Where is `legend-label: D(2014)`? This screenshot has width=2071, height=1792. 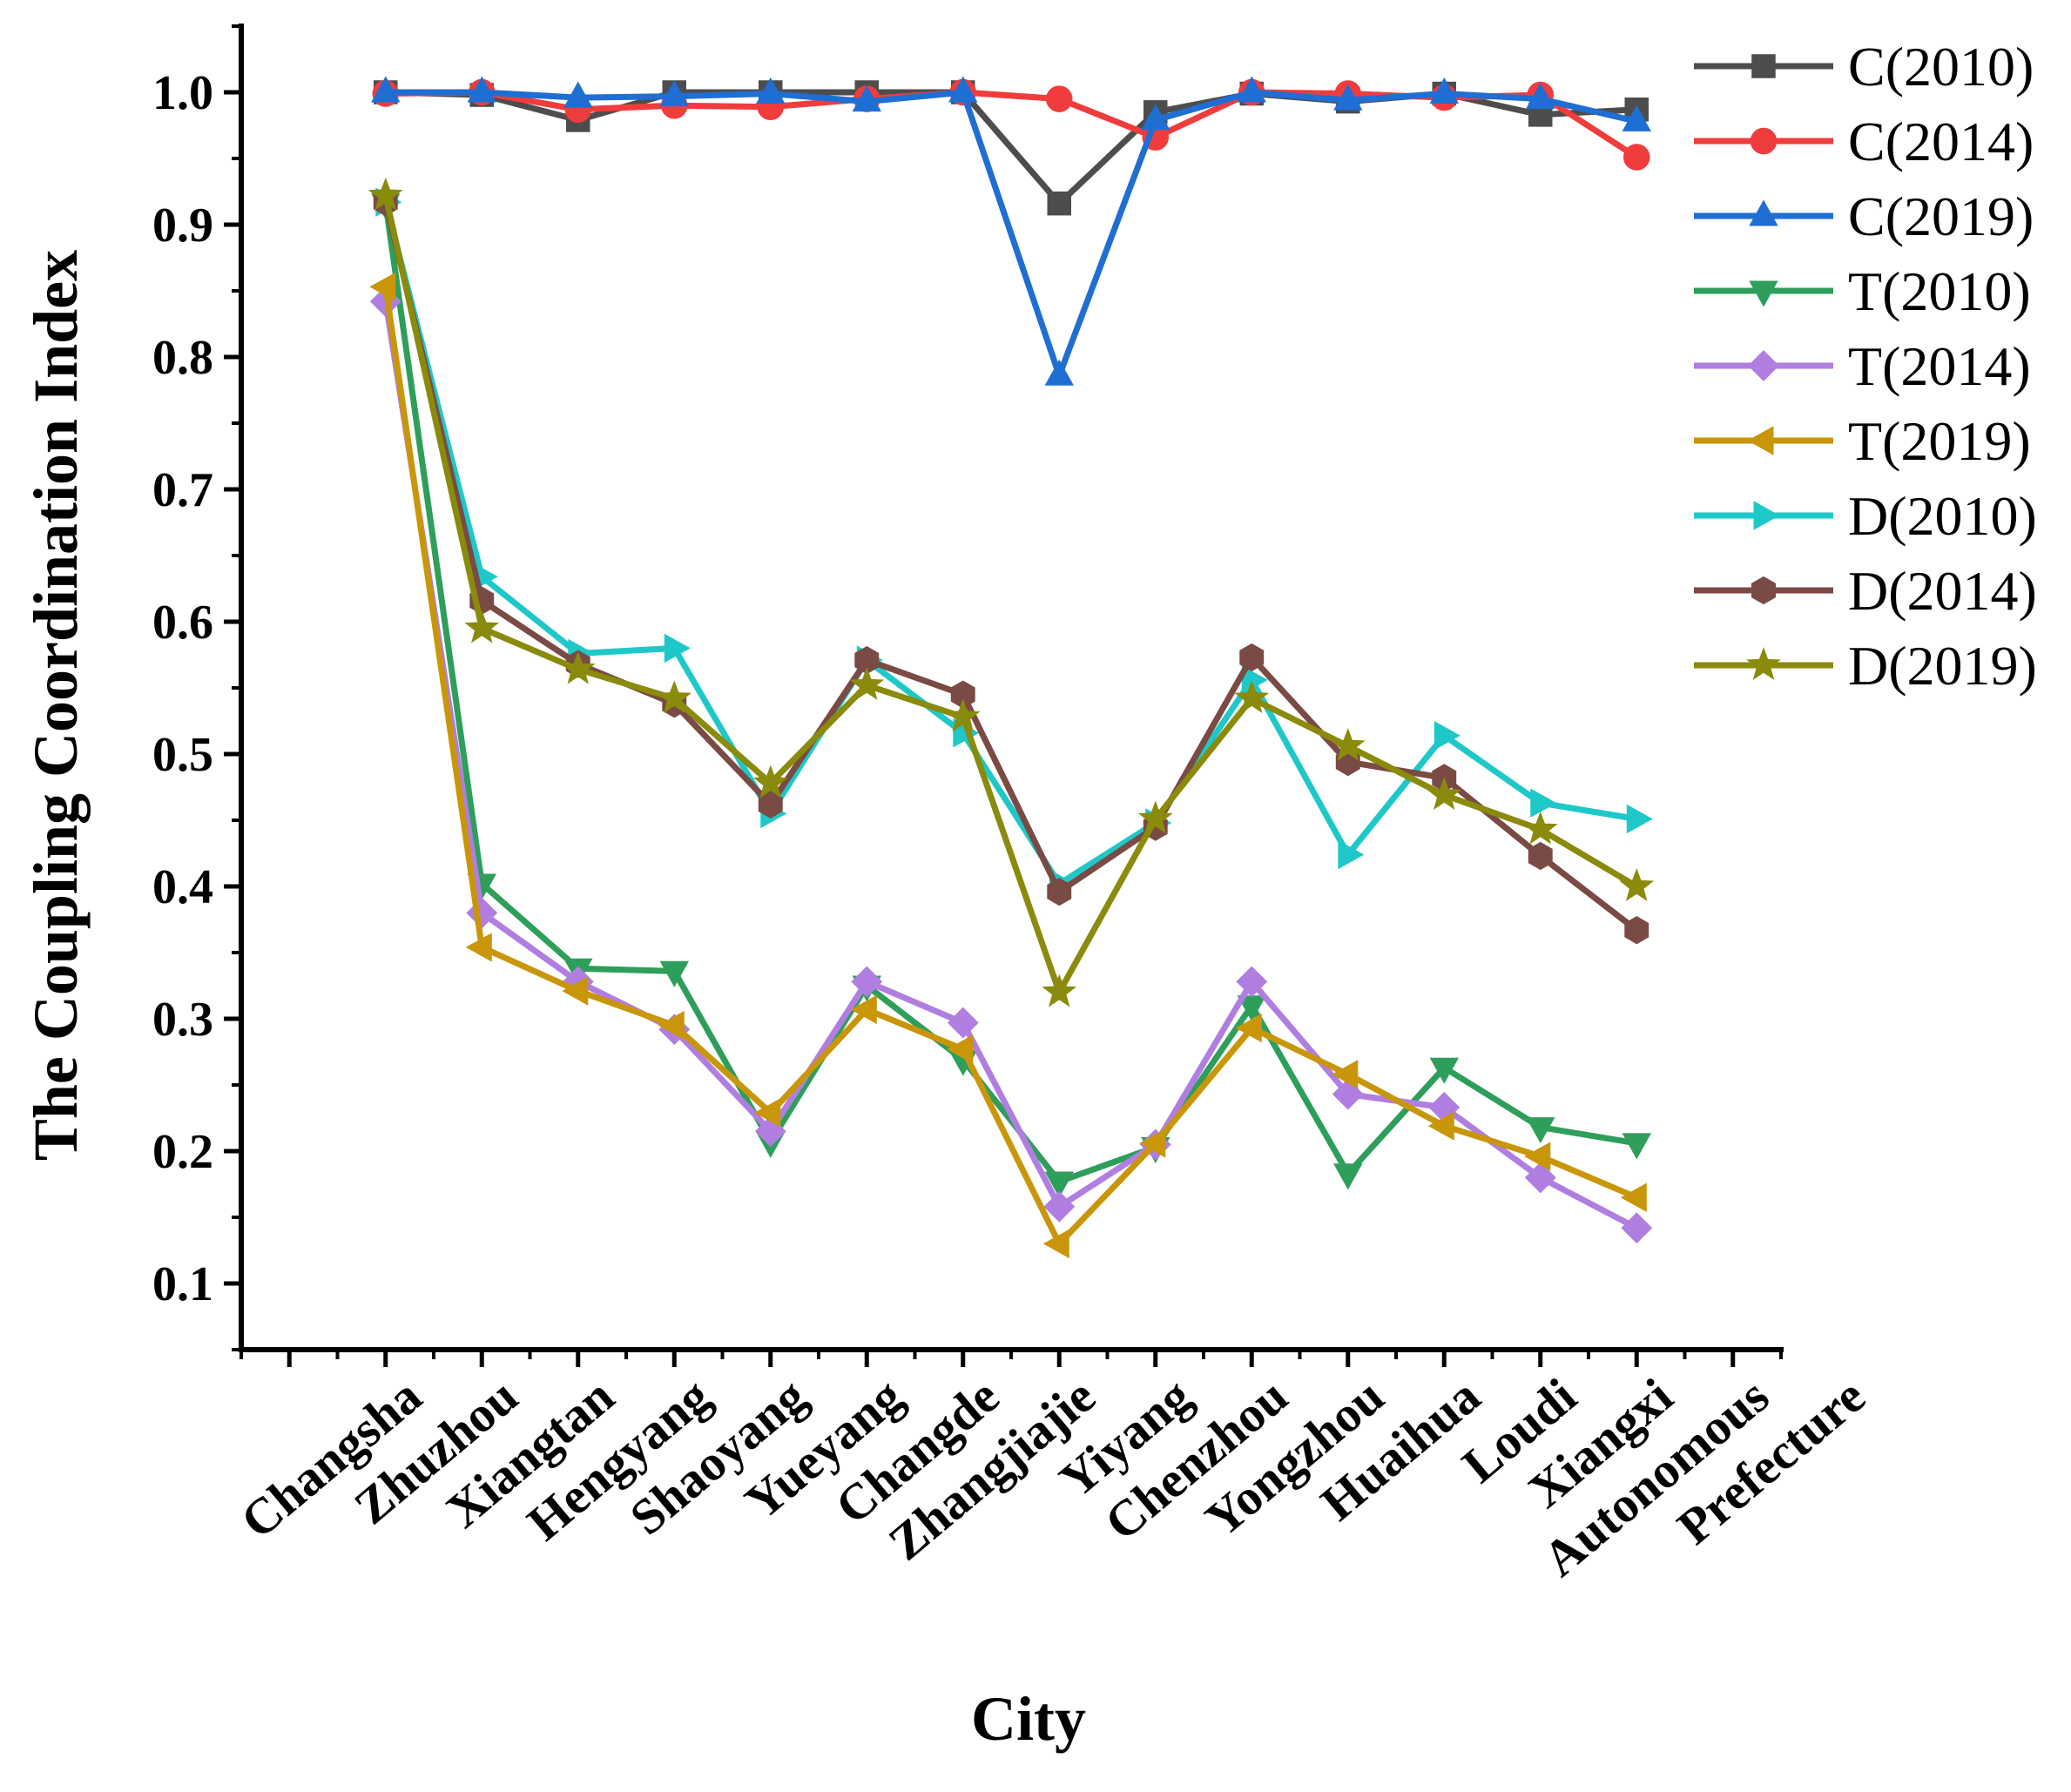
legend-label: D(2014) is located at coordinates (1943, 591).